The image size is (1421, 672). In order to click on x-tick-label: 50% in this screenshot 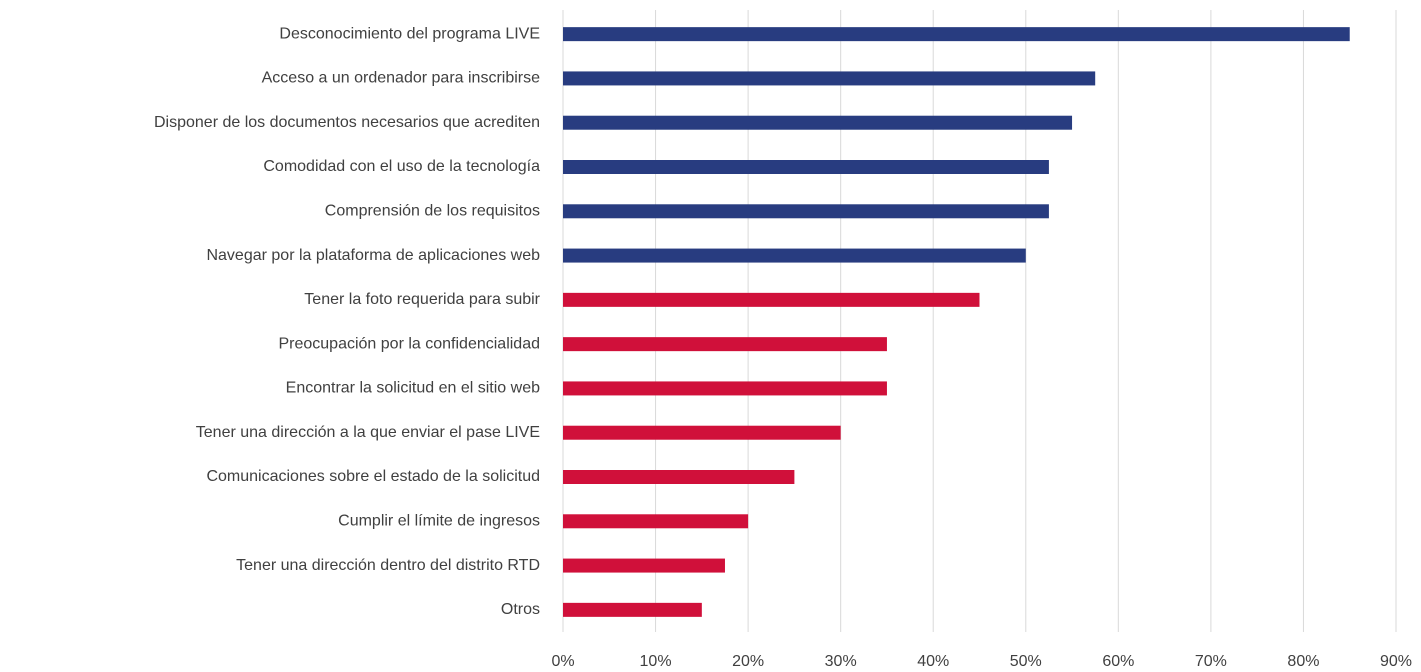, I will do `click(1026, 661)`.